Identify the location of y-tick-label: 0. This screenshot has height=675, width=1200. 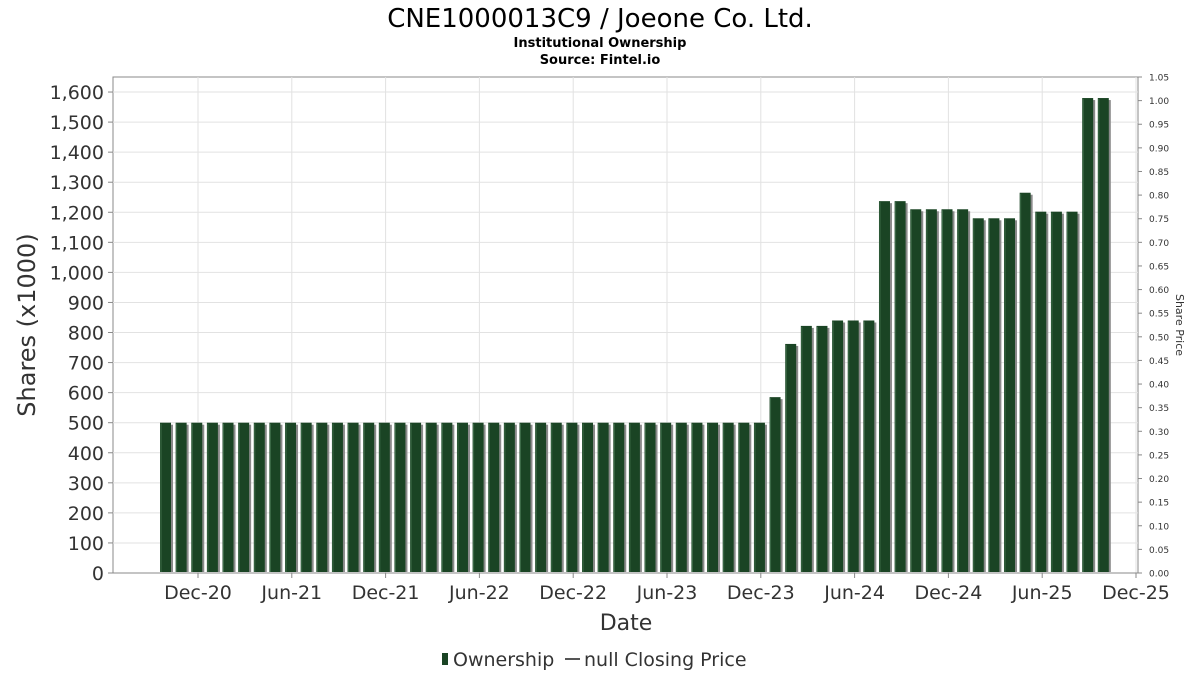
(98, 574).